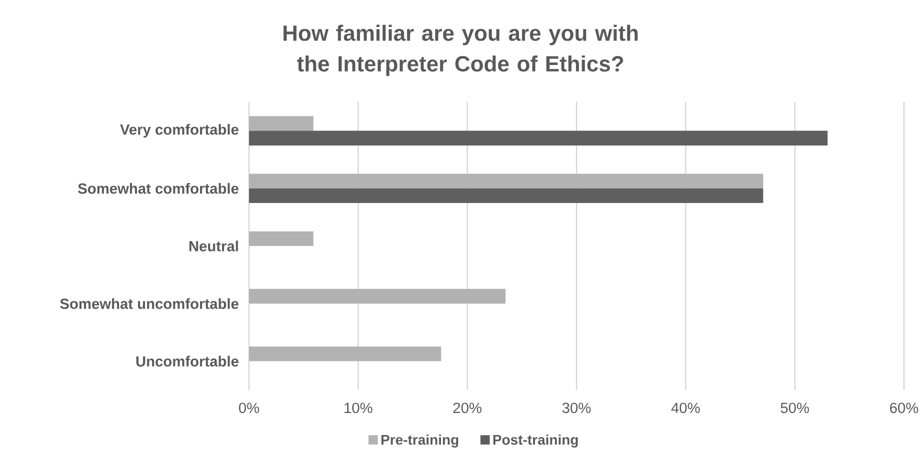  What do you see at coordinates (187, 361) in the screenshot?
I see `y-tick-label: Uncomfortable` at bounding box center [187, 361].